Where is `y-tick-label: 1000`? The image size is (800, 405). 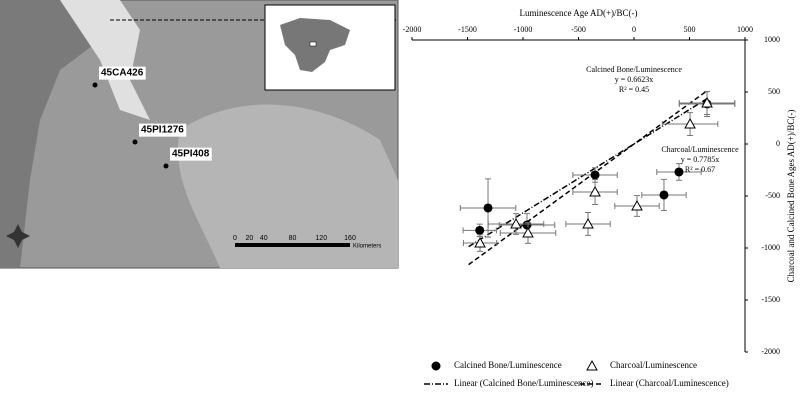
y-tick-label: 1000 is located at coordinates (772, 39).